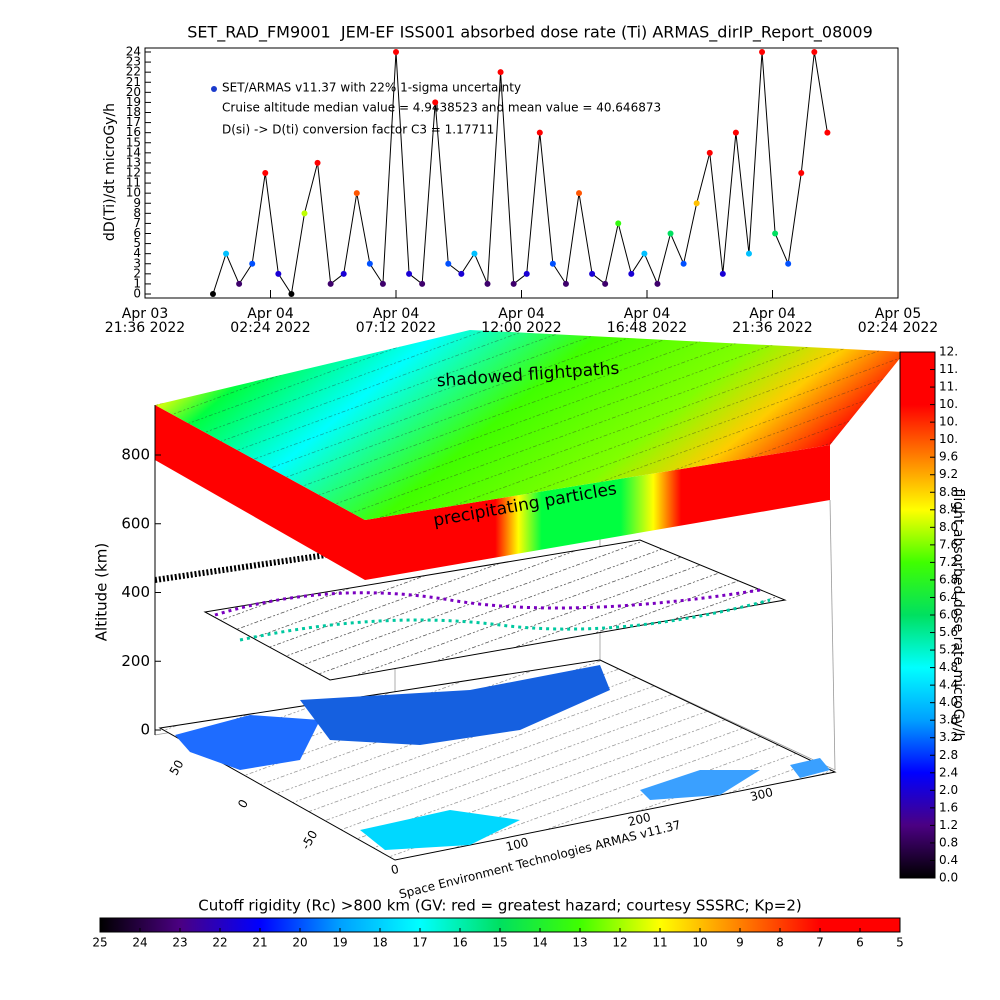  I want to click on lat-tick-label: -50, so click(309, 840).